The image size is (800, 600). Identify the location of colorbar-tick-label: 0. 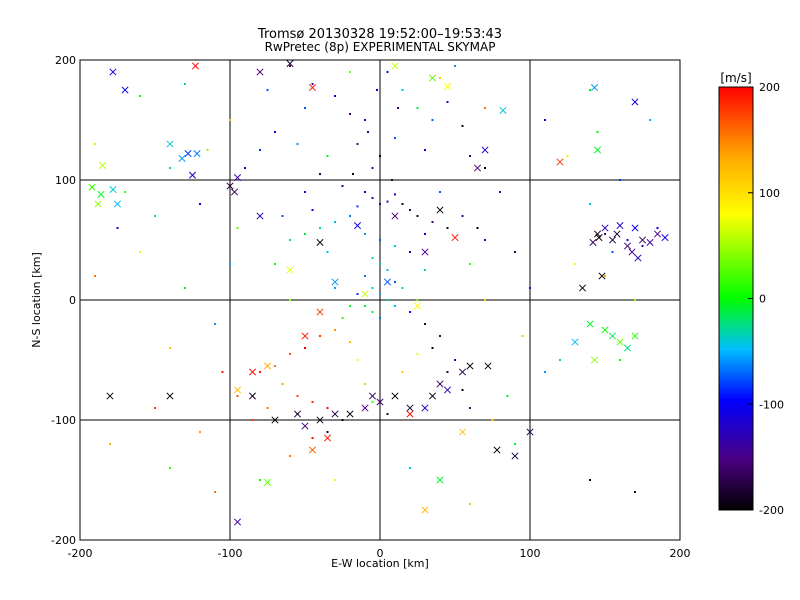
(762, 299).